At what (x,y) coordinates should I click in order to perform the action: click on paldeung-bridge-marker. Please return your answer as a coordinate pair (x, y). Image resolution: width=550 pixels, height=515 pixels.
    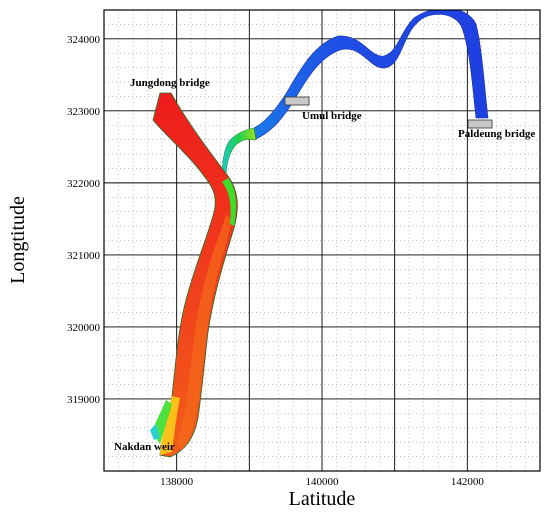
    Looking at the image, I should click on (480, 124).